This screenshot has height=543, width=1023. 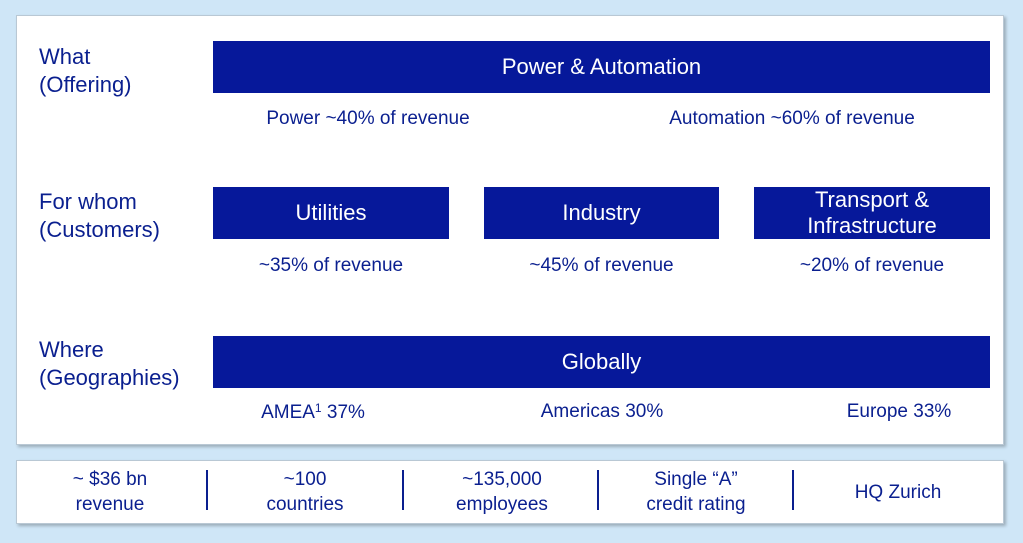 I want to click on row-label-where-title: Where, so click(x=71, y=349).